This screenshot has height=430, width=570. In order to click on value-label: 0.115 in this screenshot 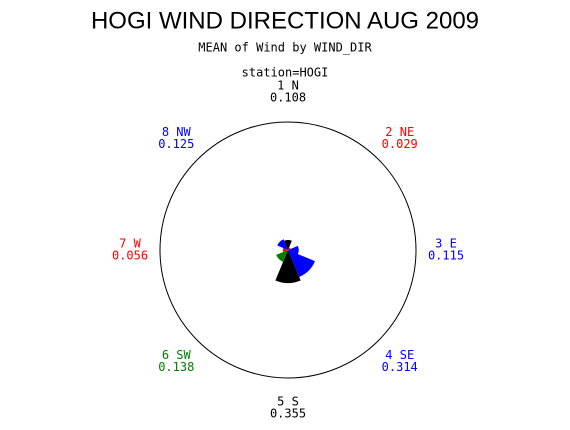, I will do `click(446, 256)`.